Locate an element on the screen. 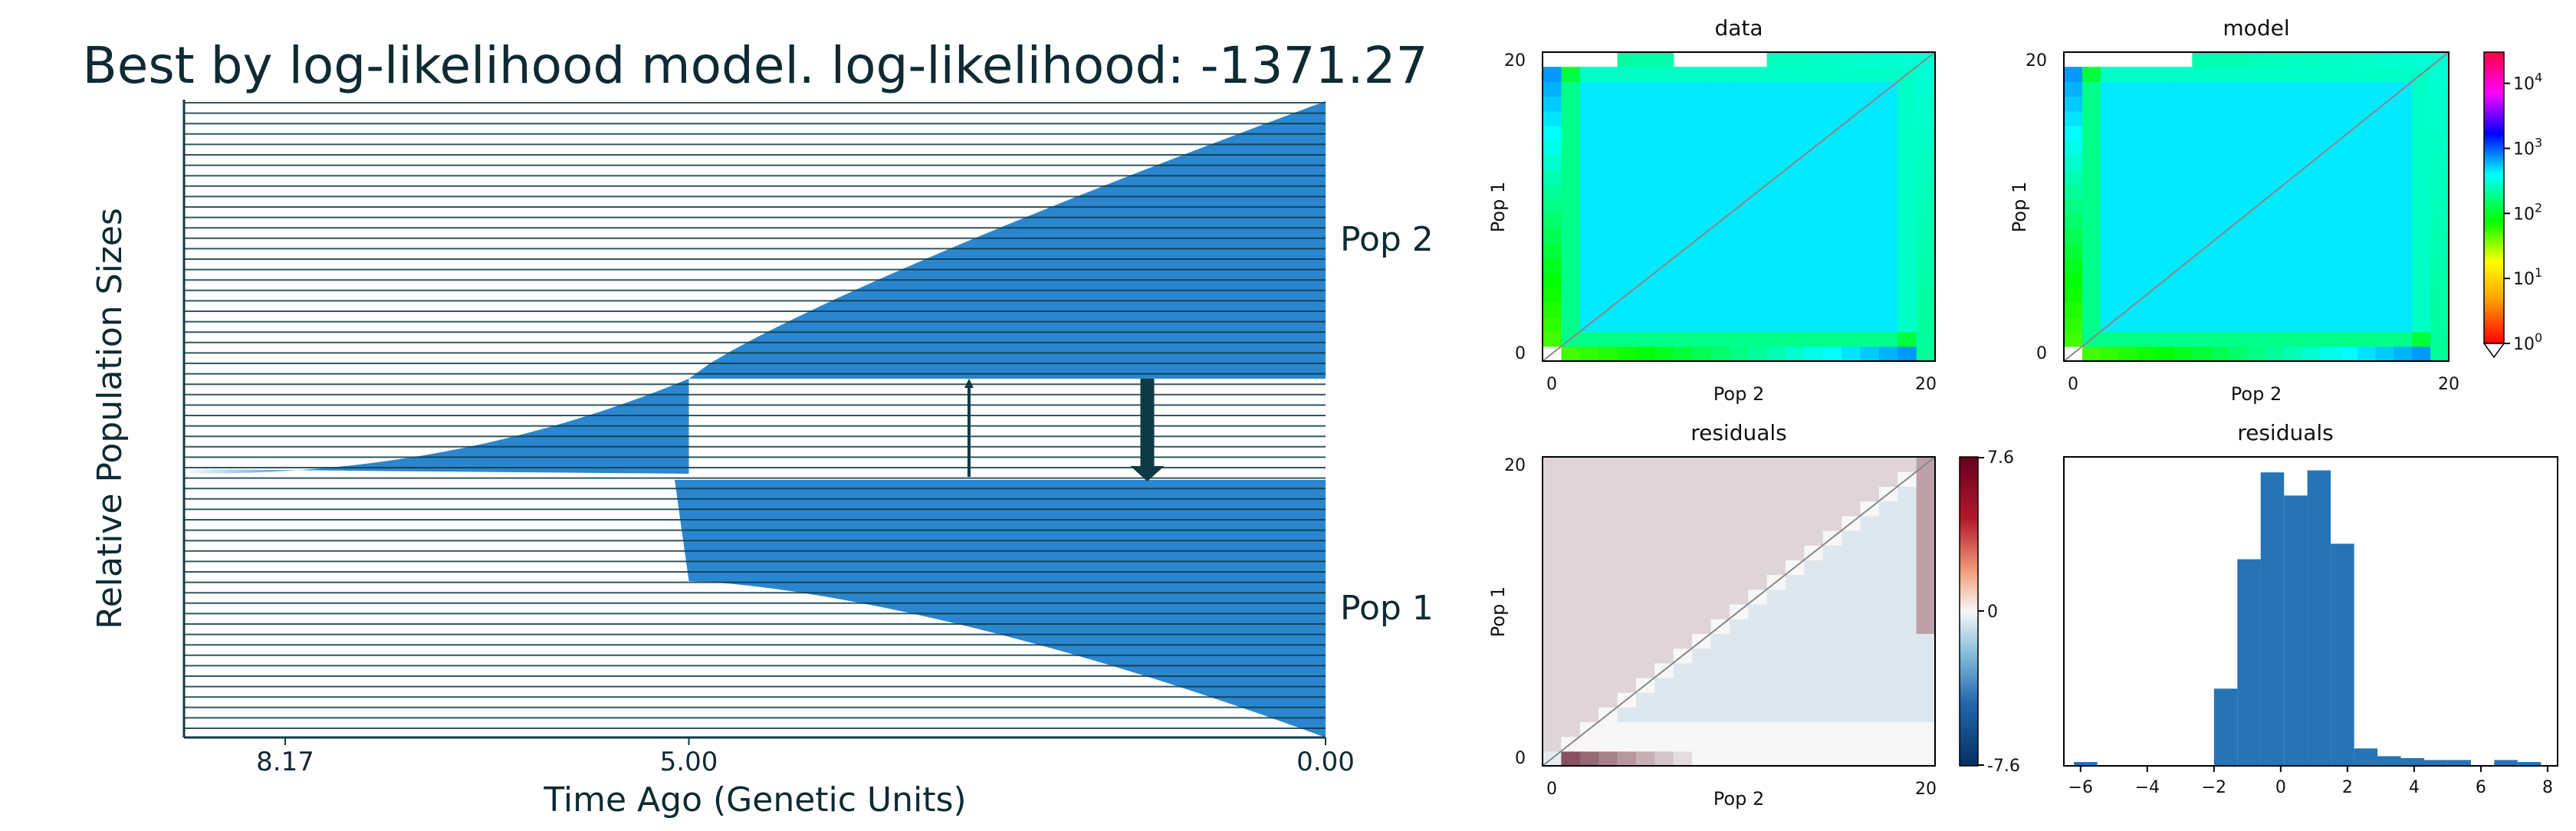  model-cb-label: 100 is located at coordinates (2527, 342).